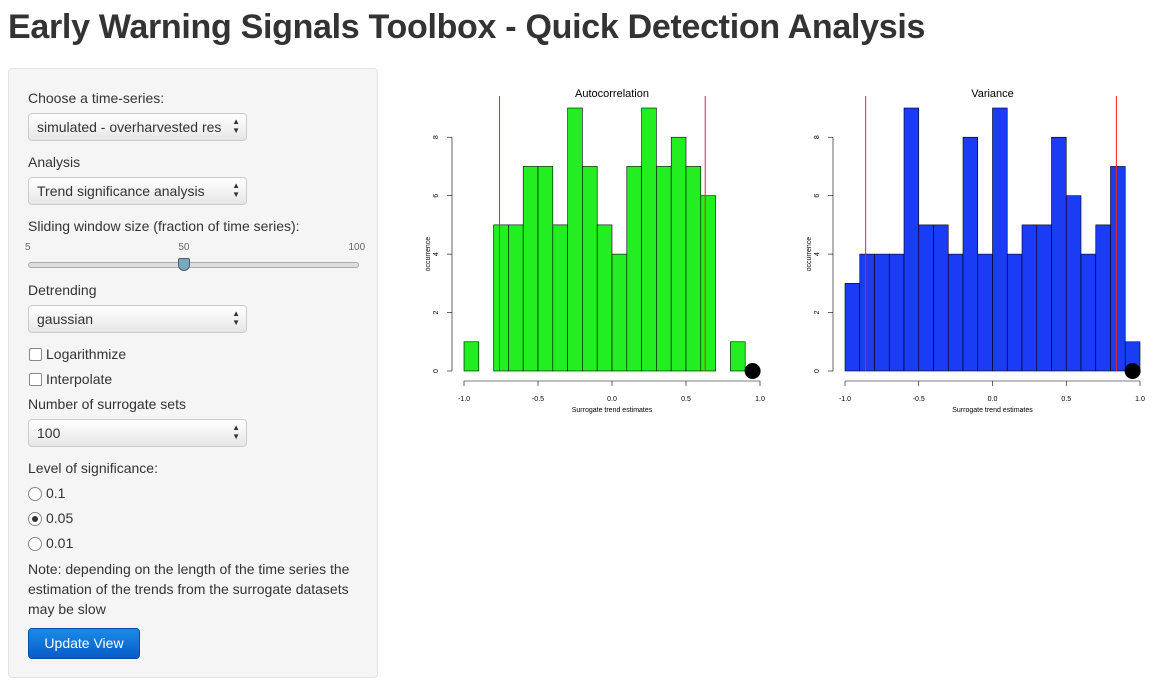 This screenshot has width=1162, height=697. I want to click on select-value: simulated - overharvested resource, so click(129, 127).